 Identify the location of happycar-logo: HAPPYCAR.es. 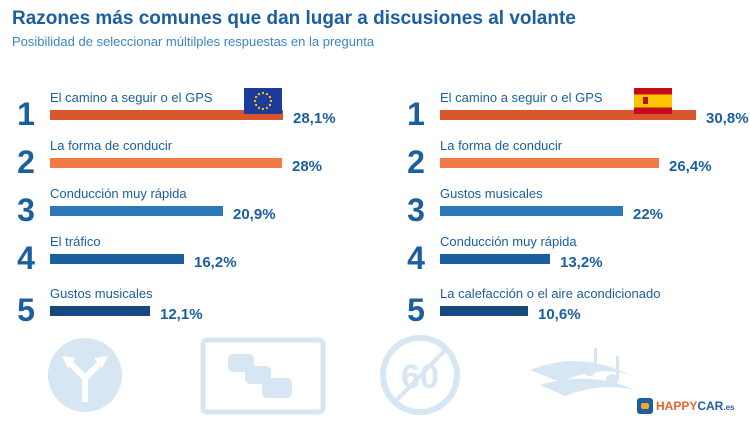
(685, 406).